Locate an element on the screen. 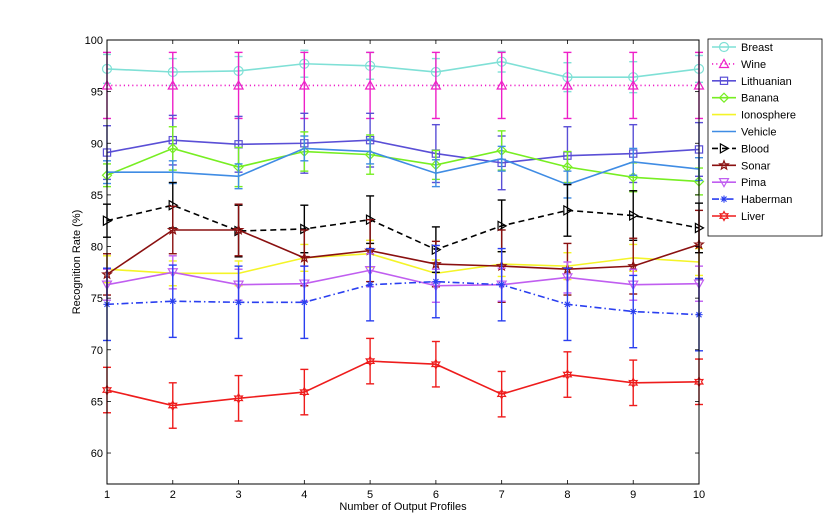 The height and width of the screenshot is (524, 830). legend-entry-banana: Banana is located at coordinates (746, 98).